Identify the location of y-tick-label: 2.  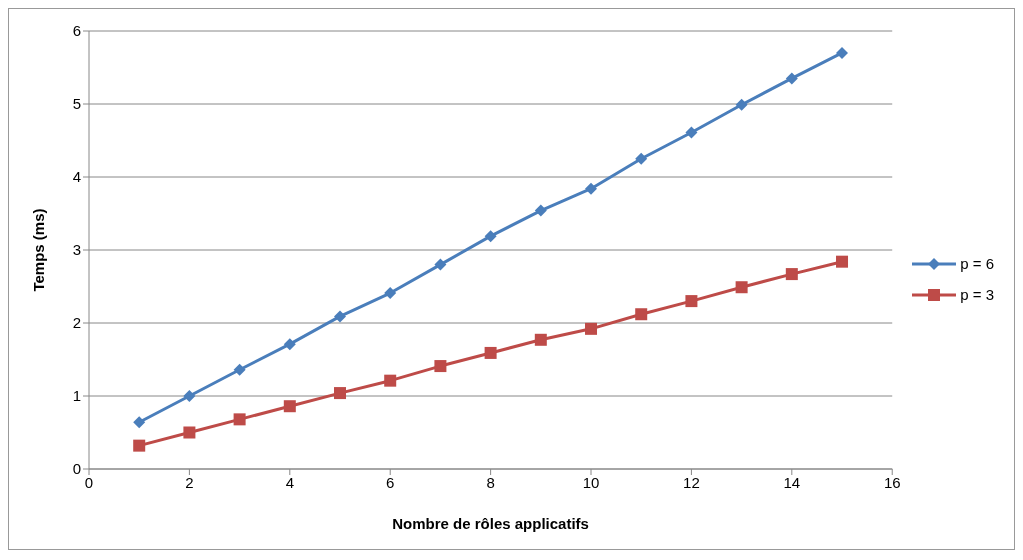
(76, 323).